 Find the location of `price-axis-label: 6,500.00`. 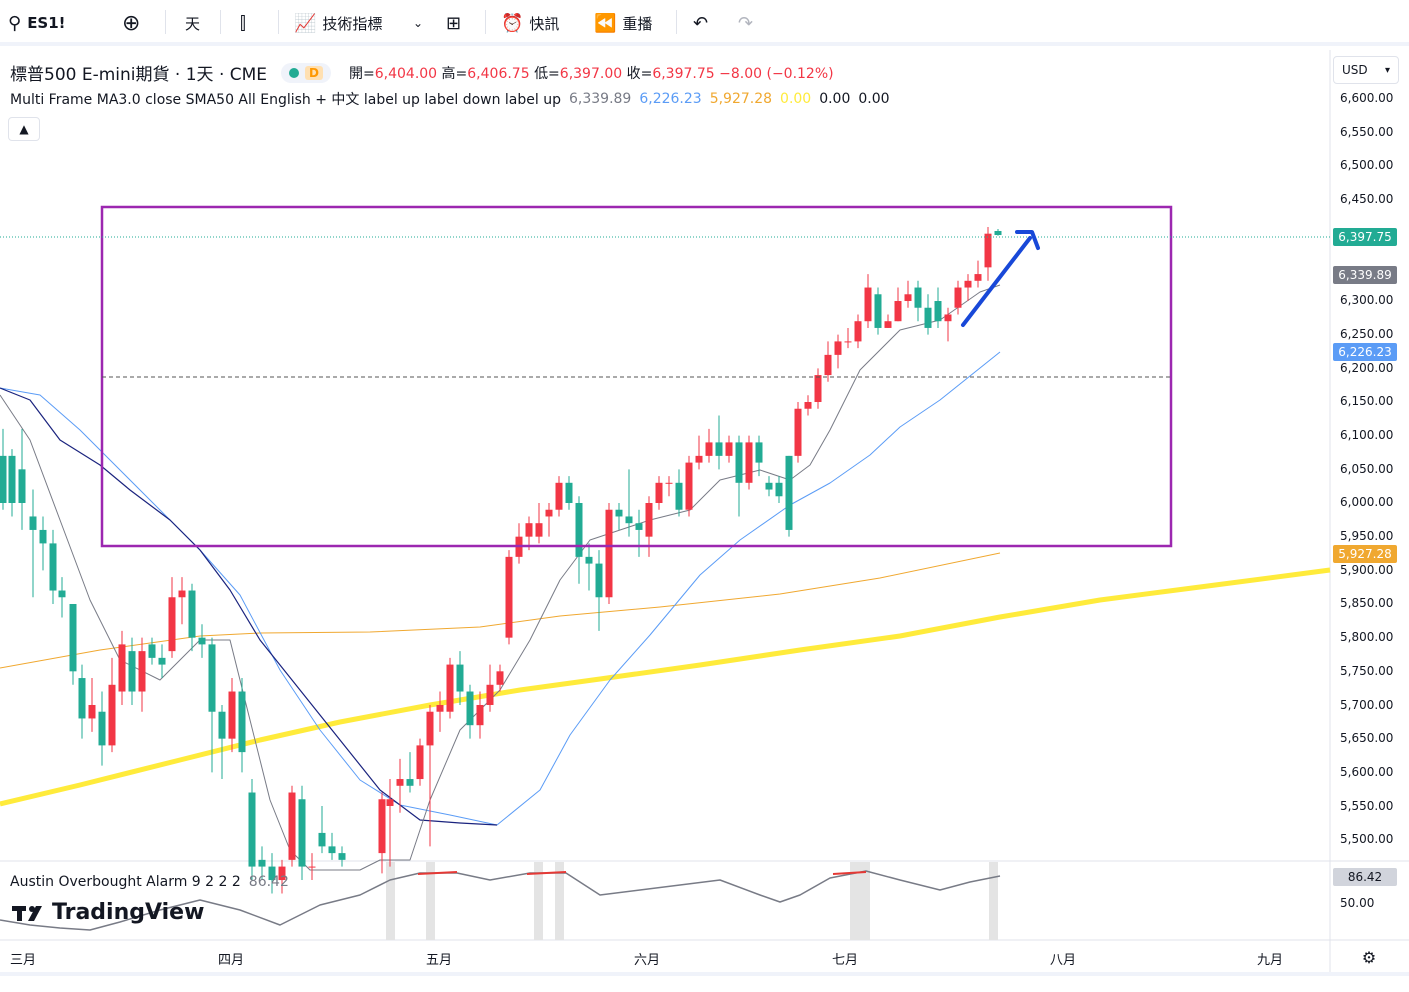

price-axis-label: 6,500.00 is located at coordinates (1367, 165).